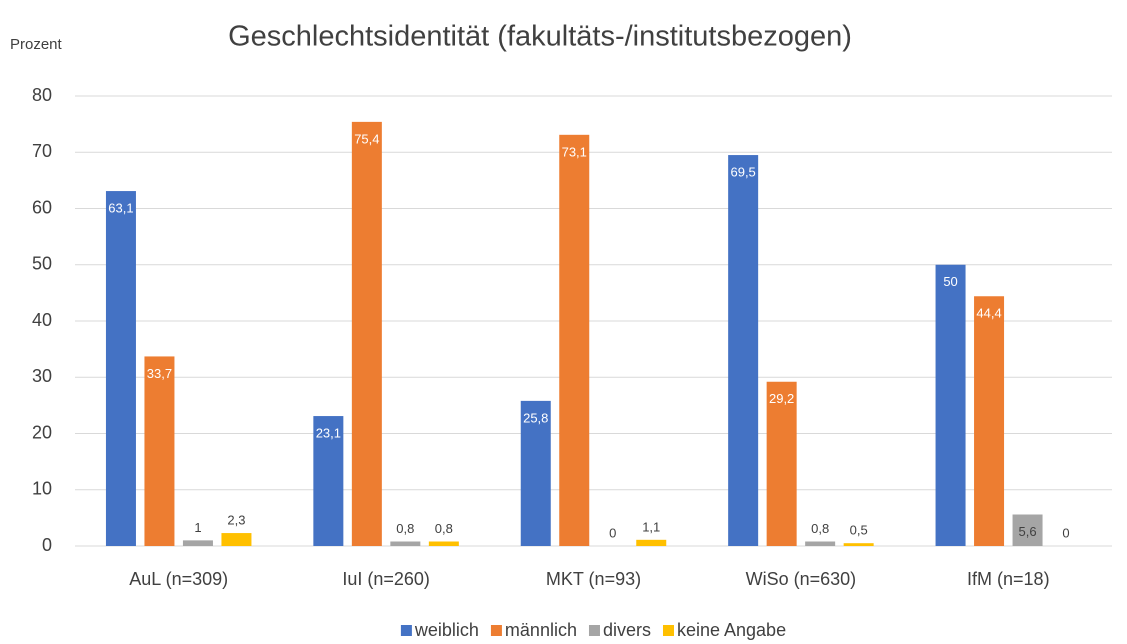  Describe the element at coordinates (42, 432) in the screenshot. I see `y-tick-label: 20` at that location.